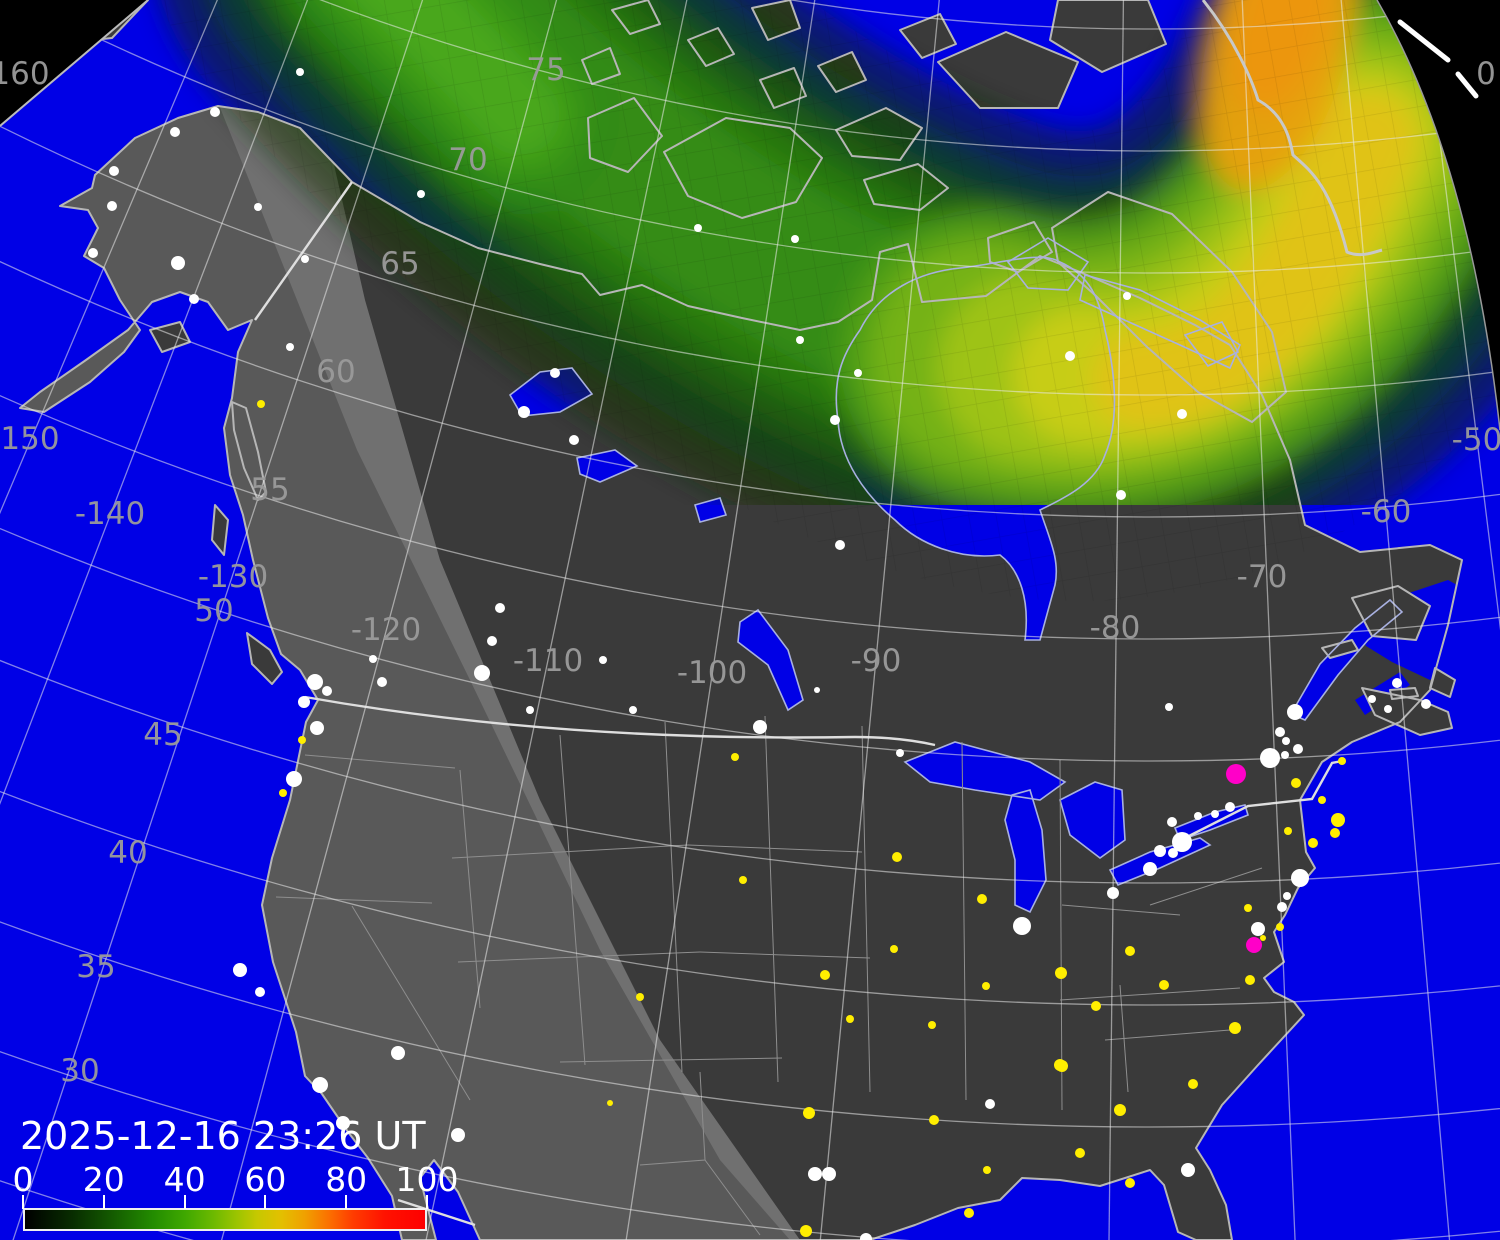 The image size is (1500, 1240). Describe the element at coordinates (1407, 711) in the screenshot. I see `nova-scotia` at that location.